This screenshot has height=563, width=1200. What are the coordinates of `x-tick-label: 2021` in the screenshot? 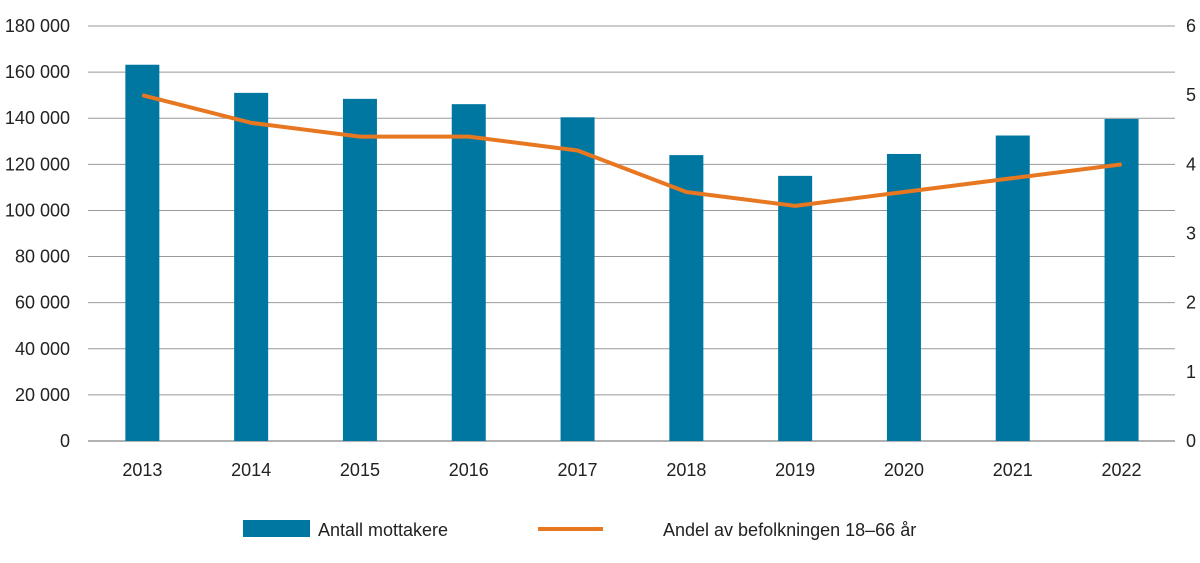 It's located at (1013, 470).